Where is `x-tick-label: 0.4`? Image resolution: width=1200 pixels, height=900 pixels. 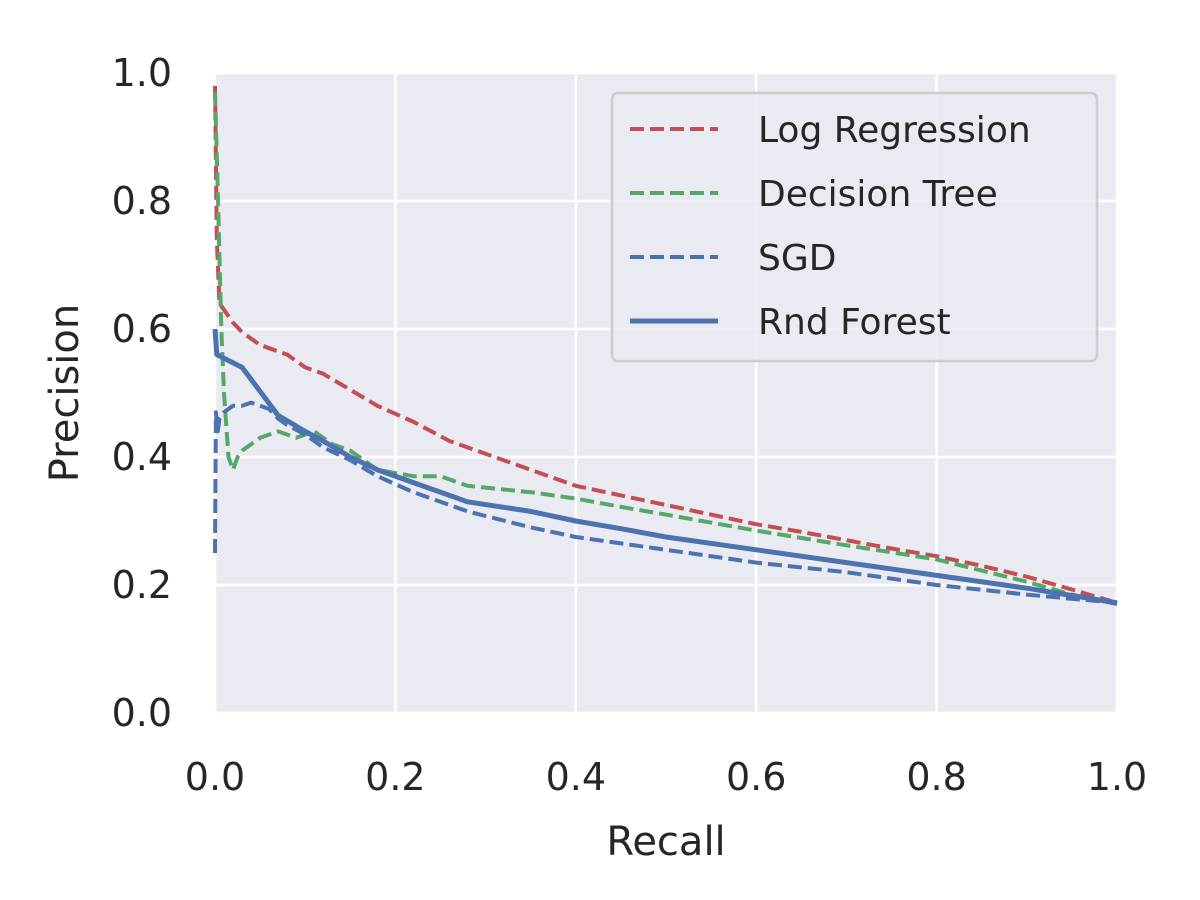 x-tick-label: 0.4 is located at coordinates (576, 777).